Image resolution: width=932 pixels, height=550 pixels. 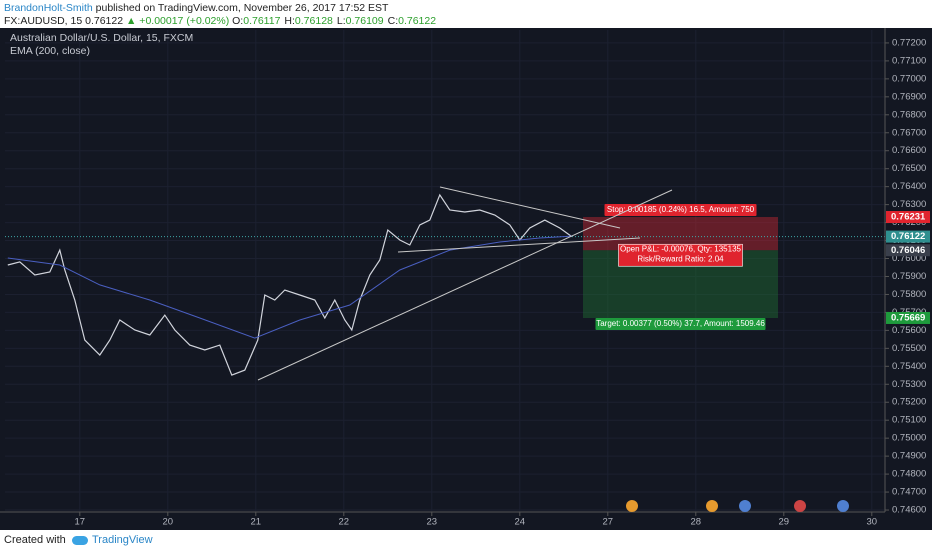 What do you see at coordinates (289, 21) in the screenshot?
I see `ohlc-key: H:` at bounding box center [289, 21].